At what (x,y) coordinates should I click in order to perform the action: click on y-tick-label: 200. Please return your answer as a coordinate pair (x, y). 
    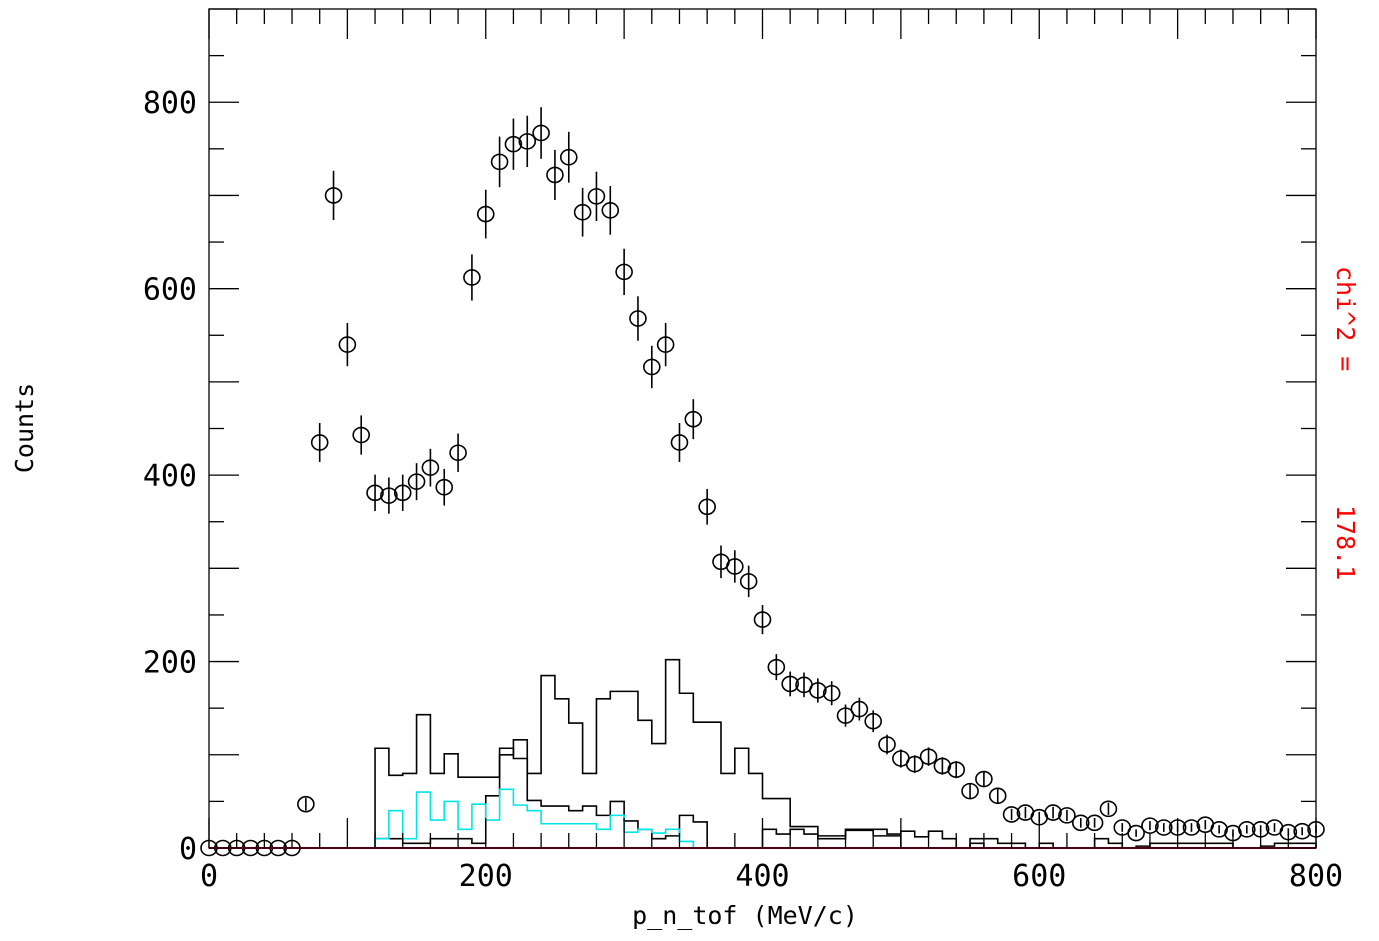
    Looking at the image, I should click on (170, 663).